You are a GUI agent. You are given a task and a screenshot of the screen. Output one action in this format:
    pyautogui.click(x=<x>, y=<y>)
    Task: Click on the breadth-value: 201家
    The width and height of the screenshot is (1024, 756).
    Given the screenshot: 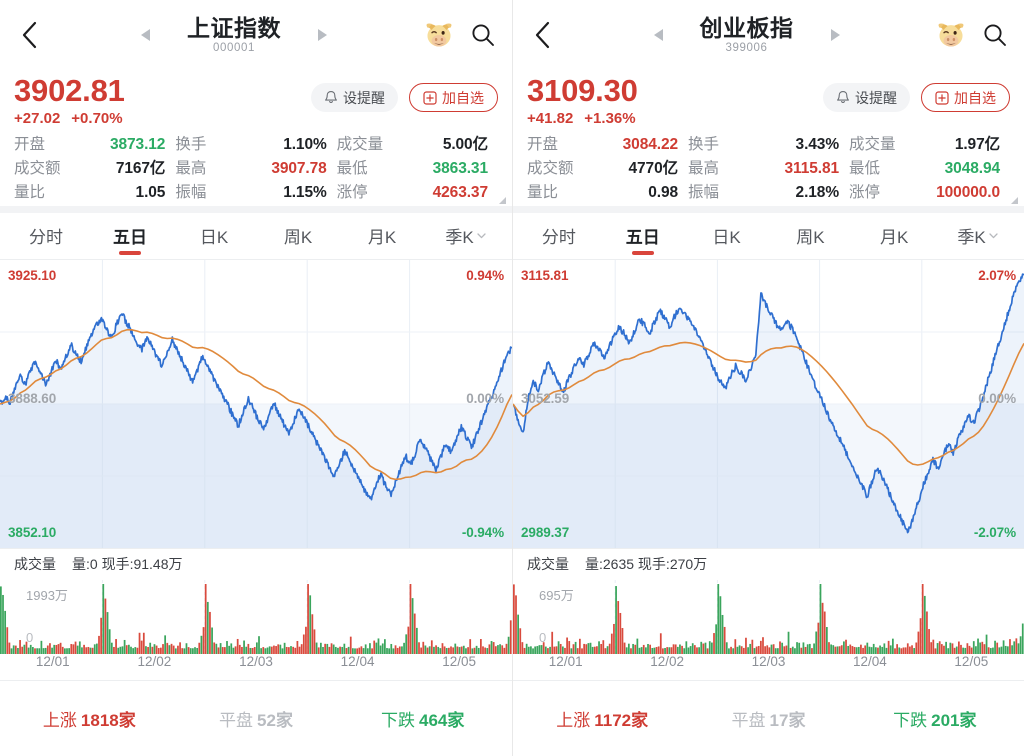 What is the action you would take?
    pyautogui.click(x=954, y=720)
    